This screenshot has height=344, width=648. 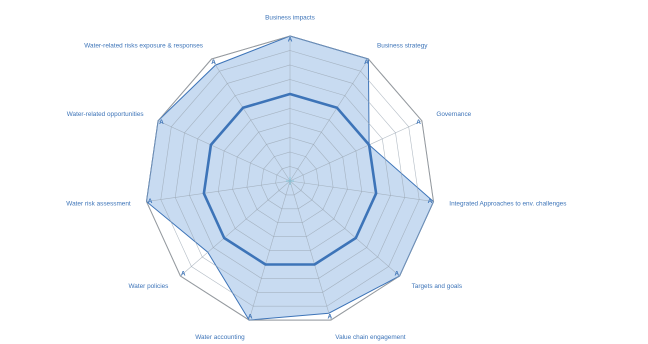 I want to click on axis-label: Business impacts, so click(x=290, y=18).